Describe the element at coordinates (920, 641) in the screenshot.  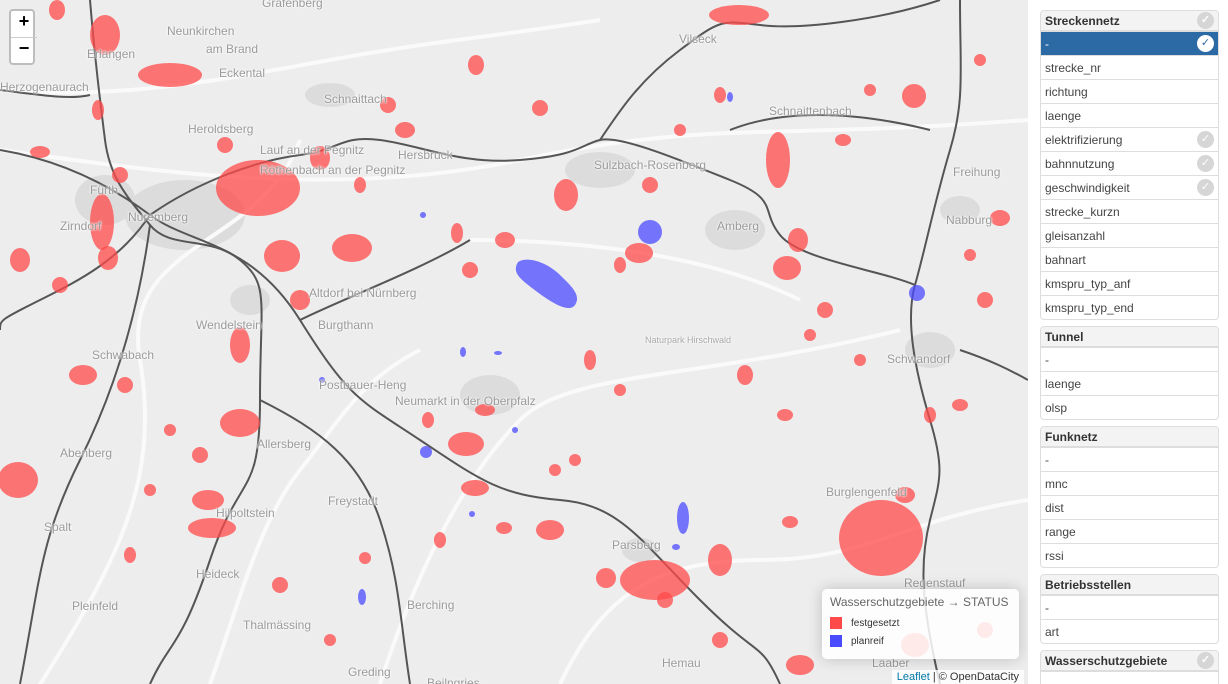
I see `legend-item-planreif: planreif` at that location.